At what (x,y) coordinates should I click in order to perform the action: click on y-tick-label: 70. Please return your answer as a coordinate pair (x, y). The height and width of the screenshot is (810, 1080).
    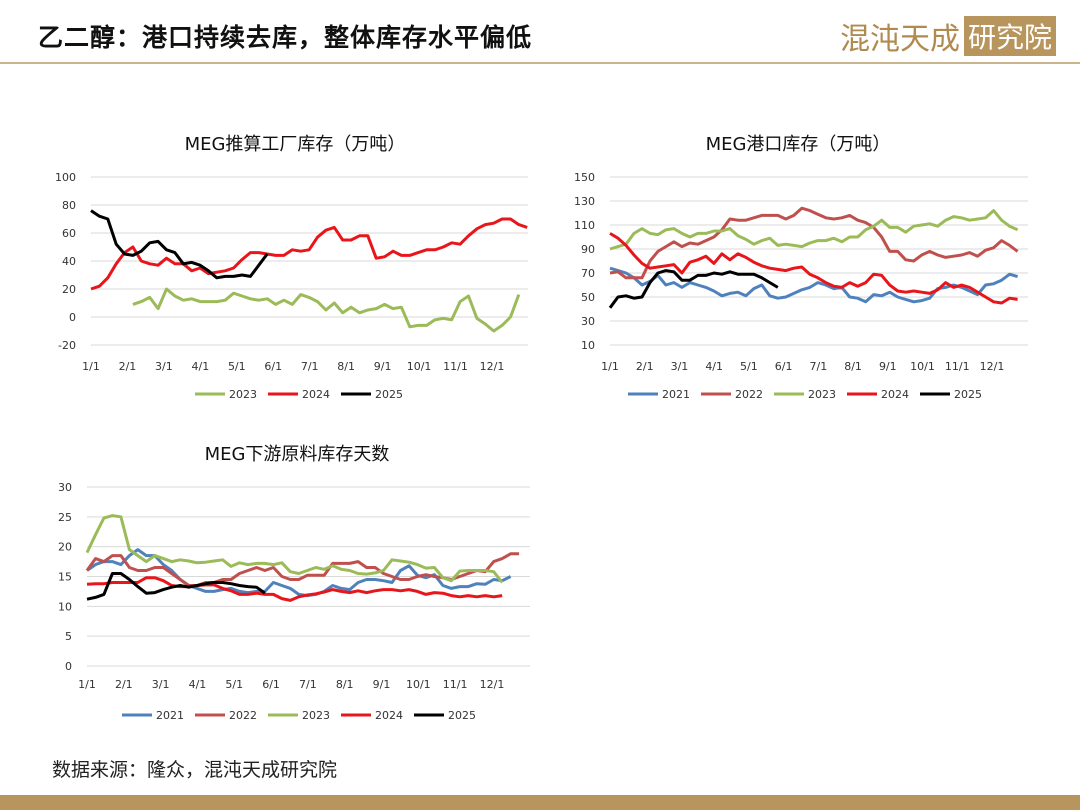
    Looking at the image, I should click on (588, 273).